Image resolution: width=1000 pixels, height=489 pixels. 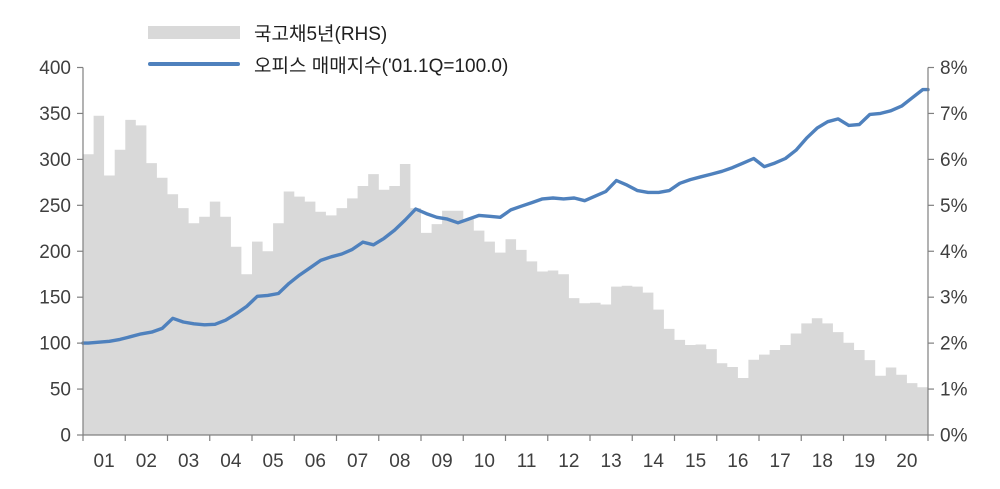 I want to click on y-axis-right-label: 8%, so click(x=954, y=68).